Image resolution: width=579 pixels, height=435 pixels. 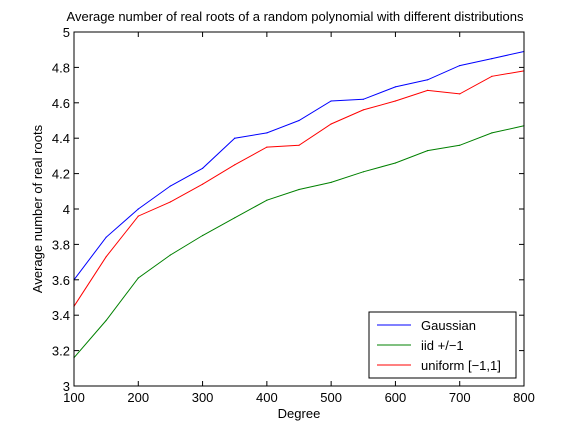 What do you see at coordinates (66, 32) in the screenshot?
I see `y-tick-label: 5` at bounding box center [66, 32].